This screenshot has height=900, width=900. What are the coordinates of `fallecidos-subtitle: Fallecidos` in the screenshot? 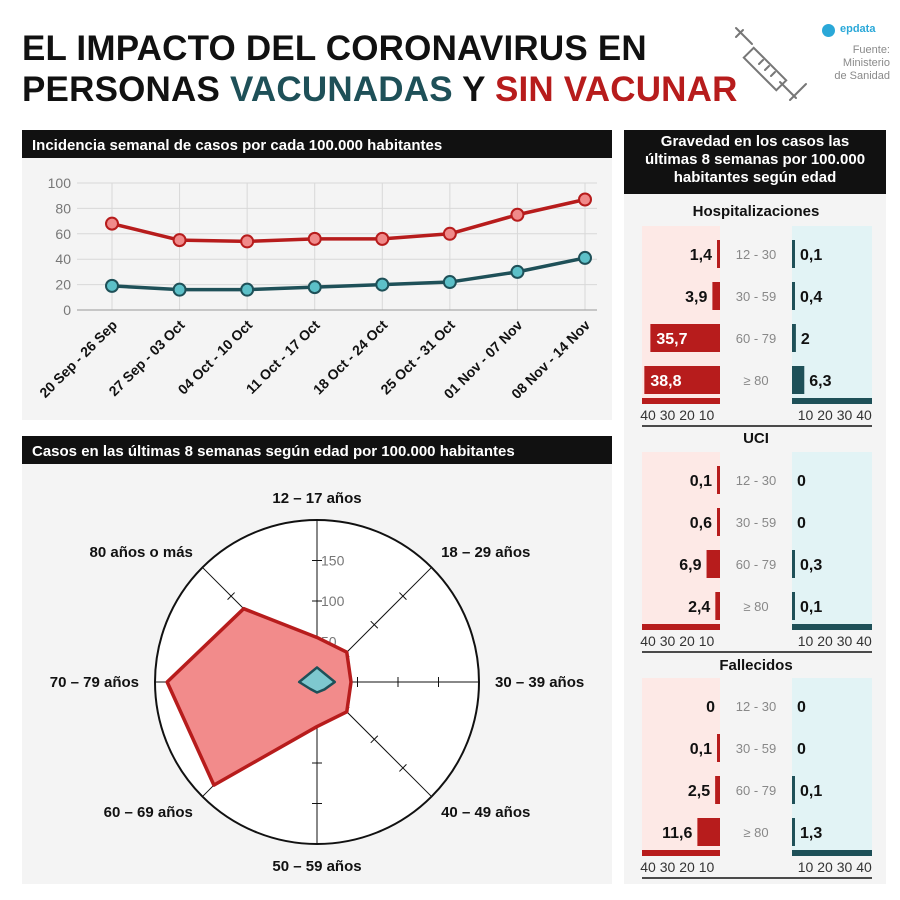 It's located at (756, 665).